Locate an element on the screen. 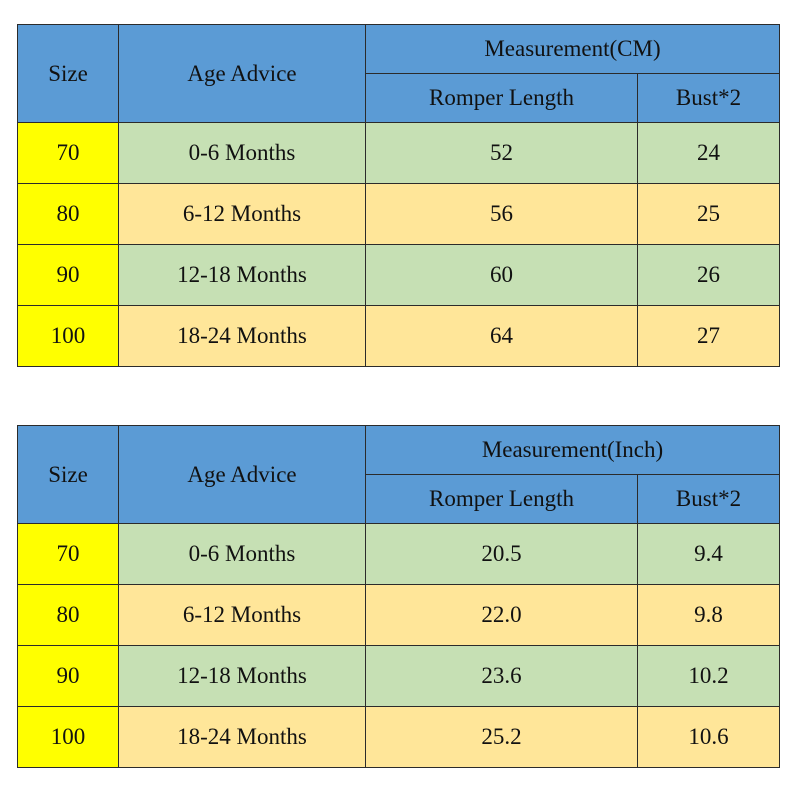 The width and height of the screenshot is (800, 800). length-cell: 20.5 is located at coordinates (501, 554).